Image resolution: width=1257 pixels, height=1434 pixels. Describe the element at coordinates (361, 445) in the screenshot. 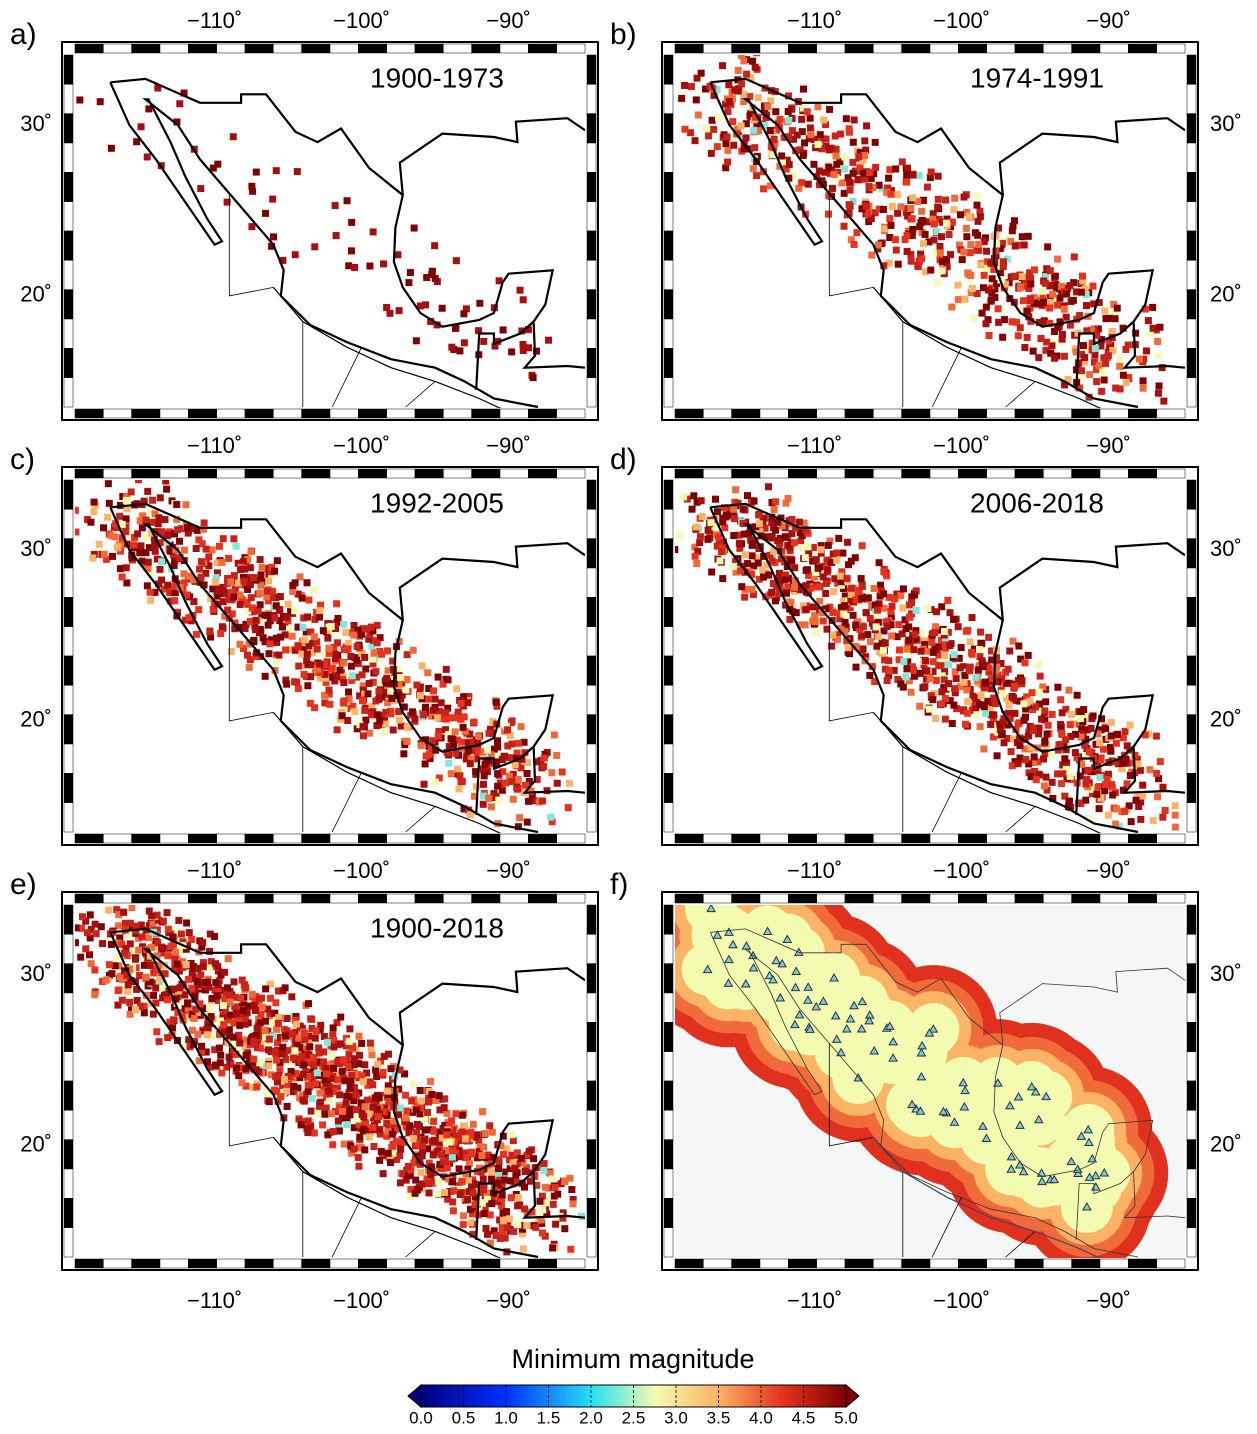

I see `lon-tick-label: −100˚` at that location.